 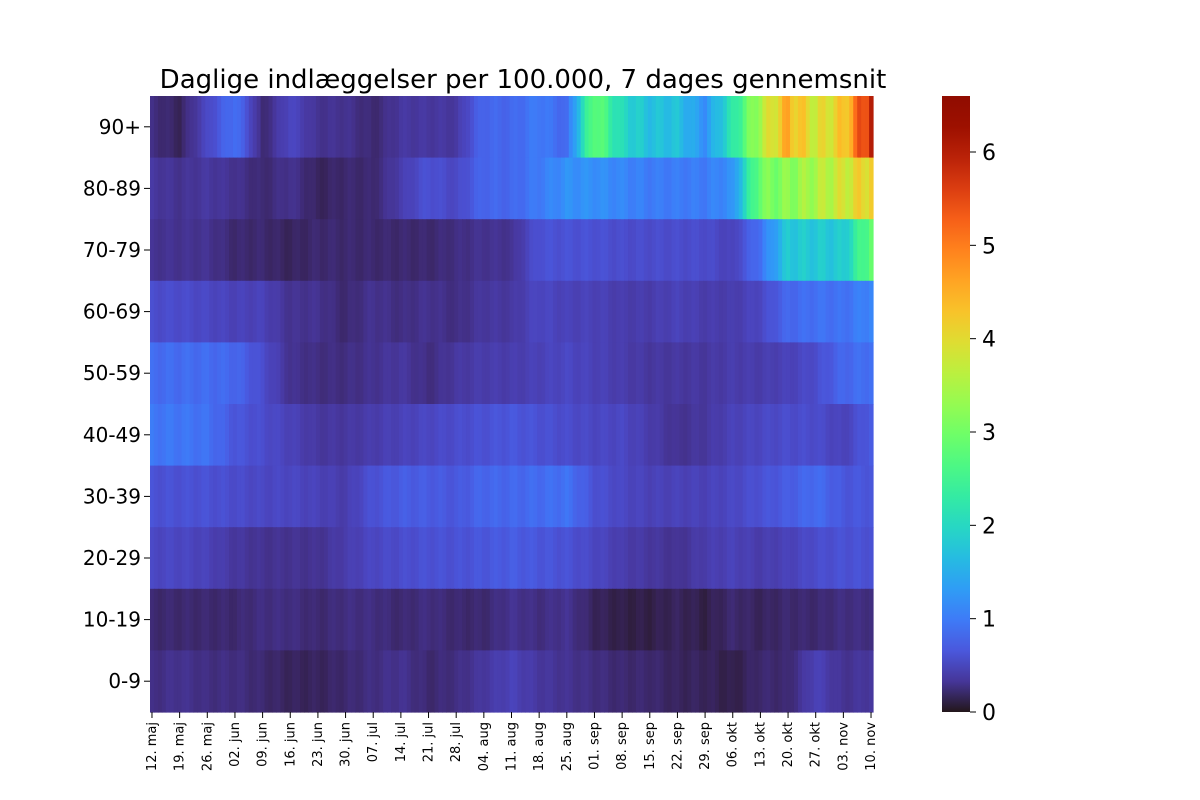 What do you see at coordinates (677, 746) in the screenshot?
I see `x-tick-label: 22. sep` at bounding box center [677, 746].